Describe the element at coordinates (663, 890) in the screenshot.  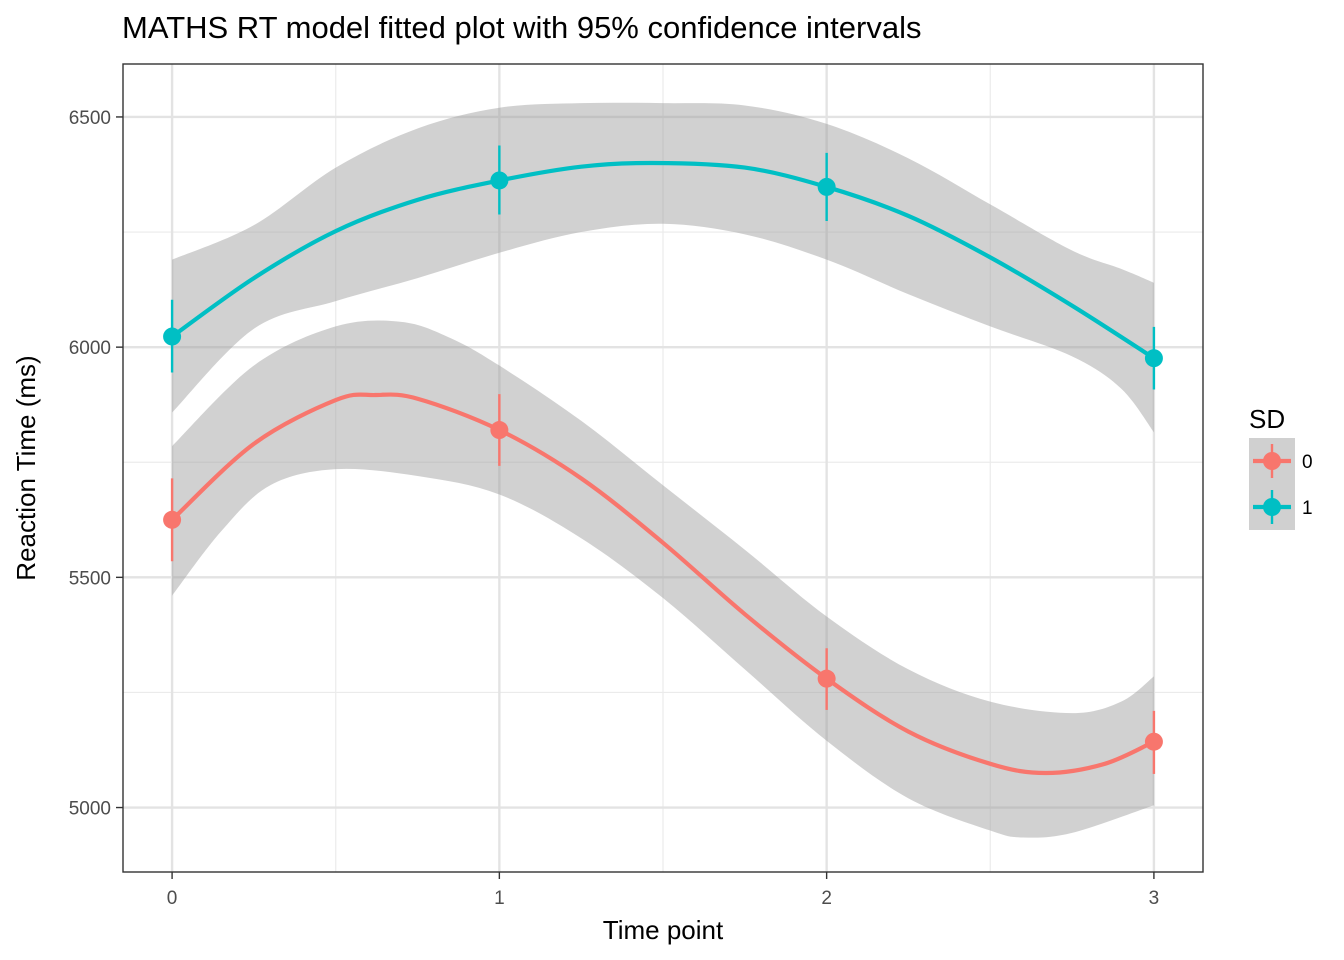
I see `x-axis-ticks: 0 1 2 3` at that location.